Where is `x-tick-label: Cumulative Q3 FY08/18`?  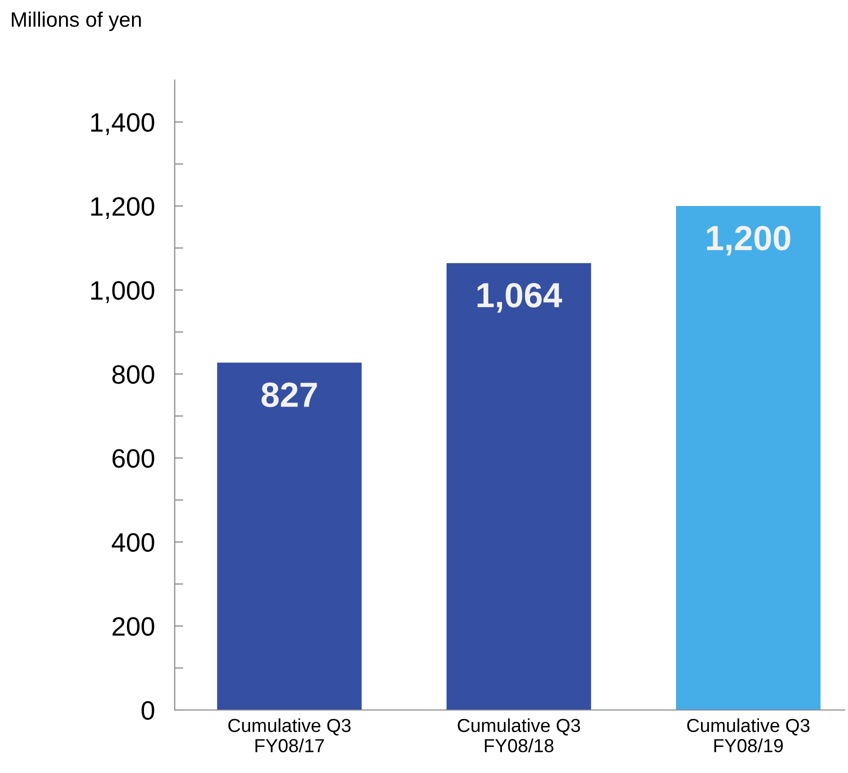 x-tick-label: Cumulative Q3 FY08/18 is located at coordinates (519, 735).